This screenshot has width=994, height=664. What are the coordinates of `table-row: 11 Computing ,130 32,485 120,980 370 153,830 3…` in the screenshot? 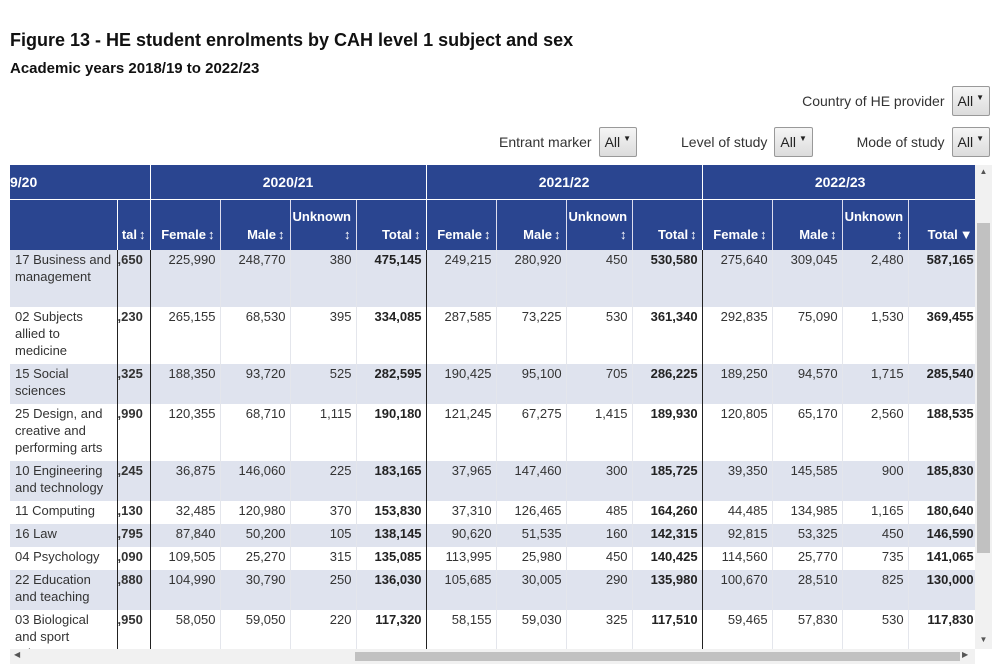 It's located at (492, 512).